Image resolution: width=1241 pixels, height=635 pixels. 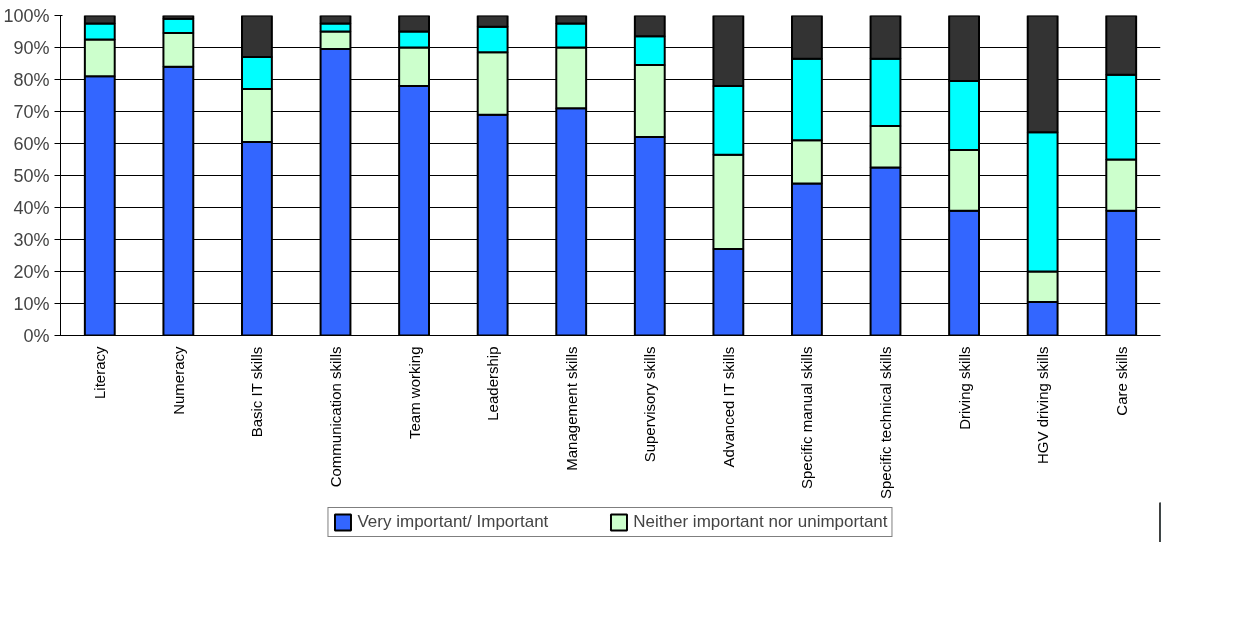 What do you see at coordinates (31, 303) in the screenshot?
I see `y-tick-label: 10%` at bounding box center [31, 303].